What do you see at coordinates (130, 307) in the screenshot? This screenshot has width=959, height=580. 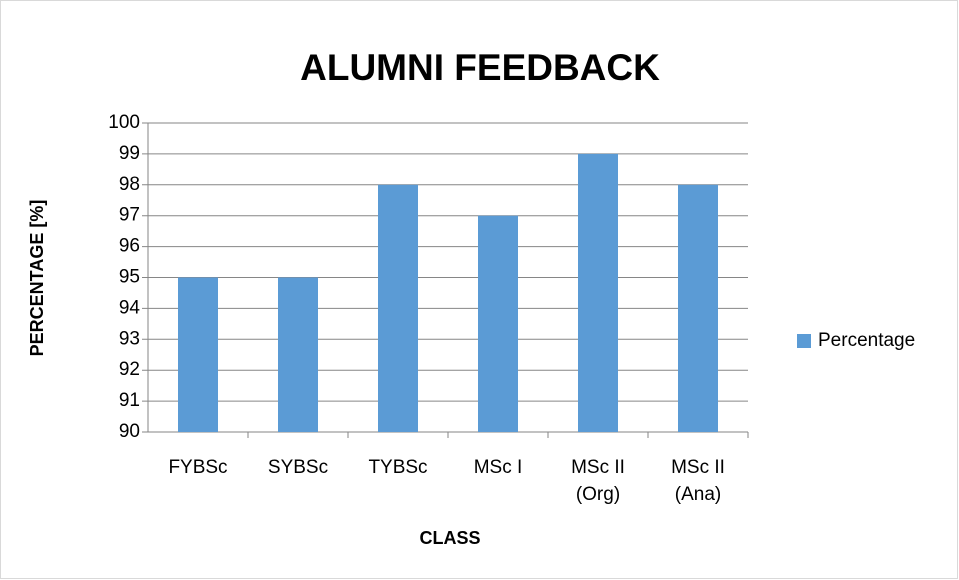 I see `y-tick-label: 94` at bounding box center [130, 307].